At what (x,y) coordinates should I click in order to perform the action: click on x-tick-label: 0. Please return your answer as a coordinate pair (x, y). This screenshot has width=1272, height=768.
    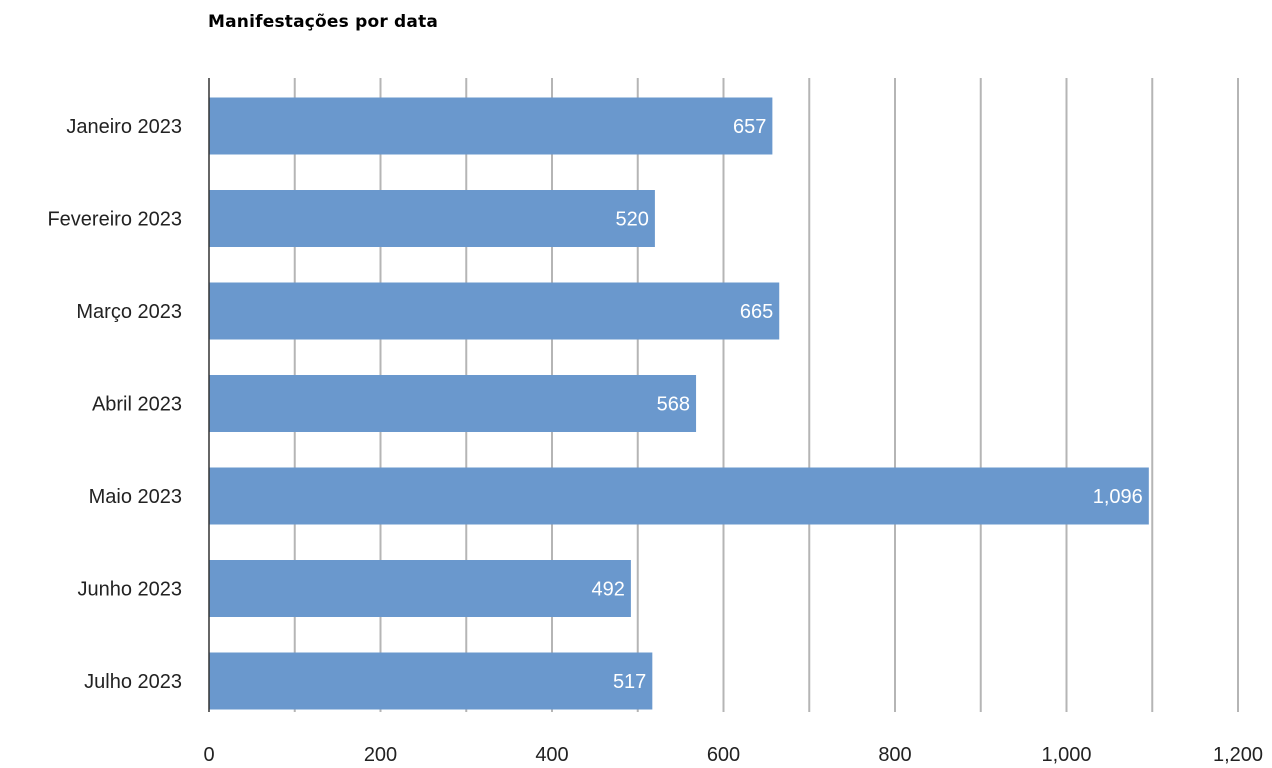
    Looking at the image, I should click on (208, 755).